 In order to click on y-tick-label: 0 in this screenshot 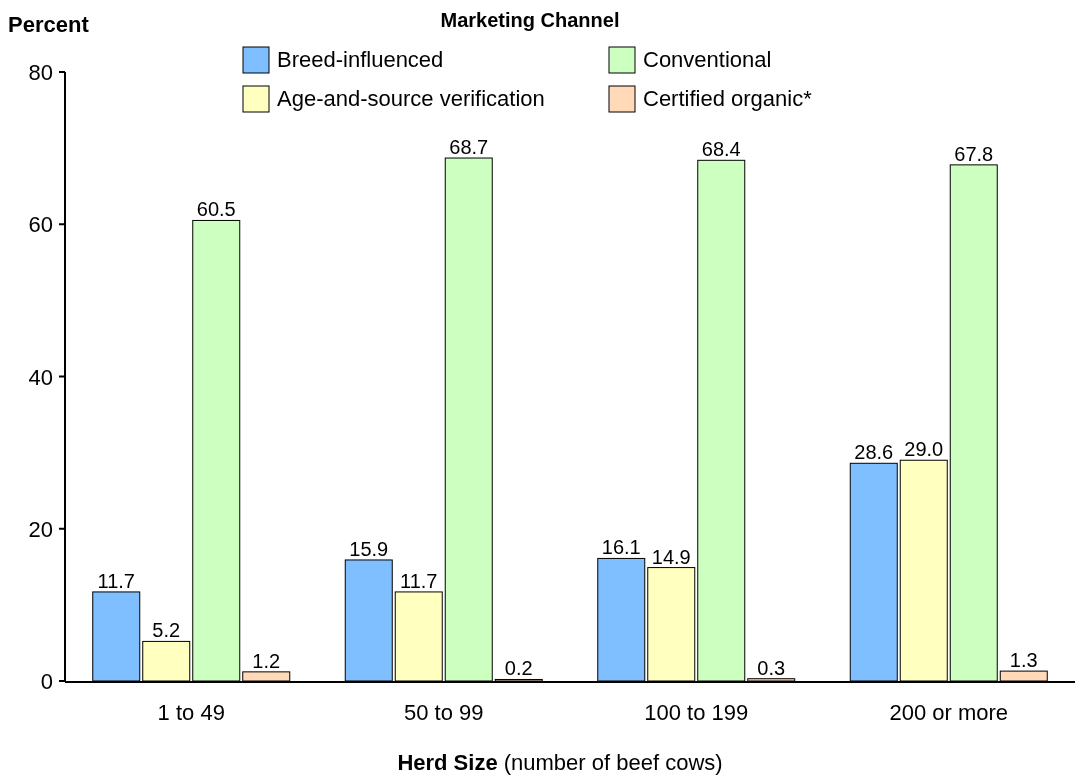, I will do `click(46, 681)`.